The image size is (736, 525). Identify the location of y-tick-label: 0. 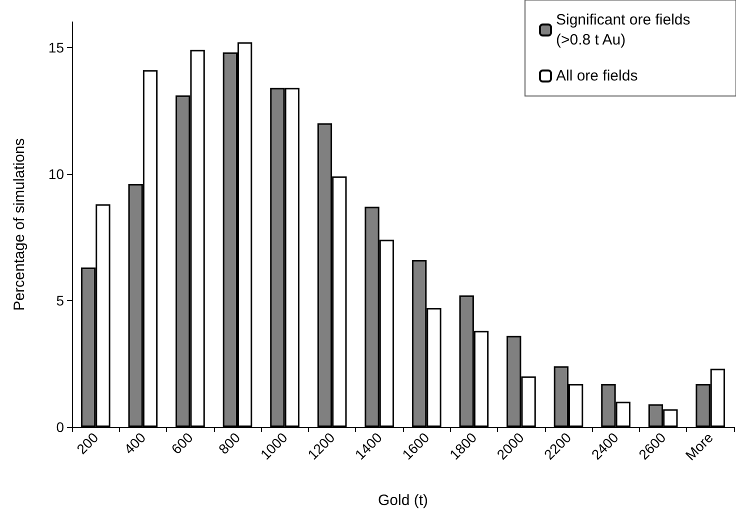
(60, 427).